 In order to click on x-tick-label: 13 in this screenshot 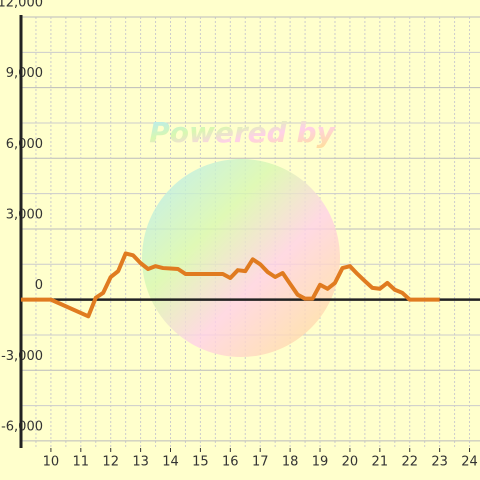, I will do `click(140, 462)`.